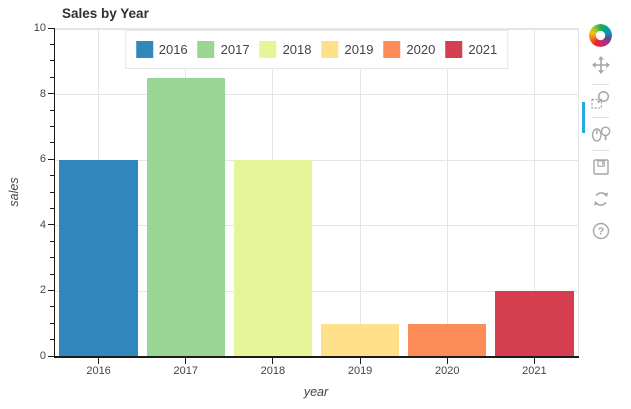 This screenshot has width=631, height=409. Describe the element at coordinates (185, 217) in the screenshot. I see `bar-2017` at that location.